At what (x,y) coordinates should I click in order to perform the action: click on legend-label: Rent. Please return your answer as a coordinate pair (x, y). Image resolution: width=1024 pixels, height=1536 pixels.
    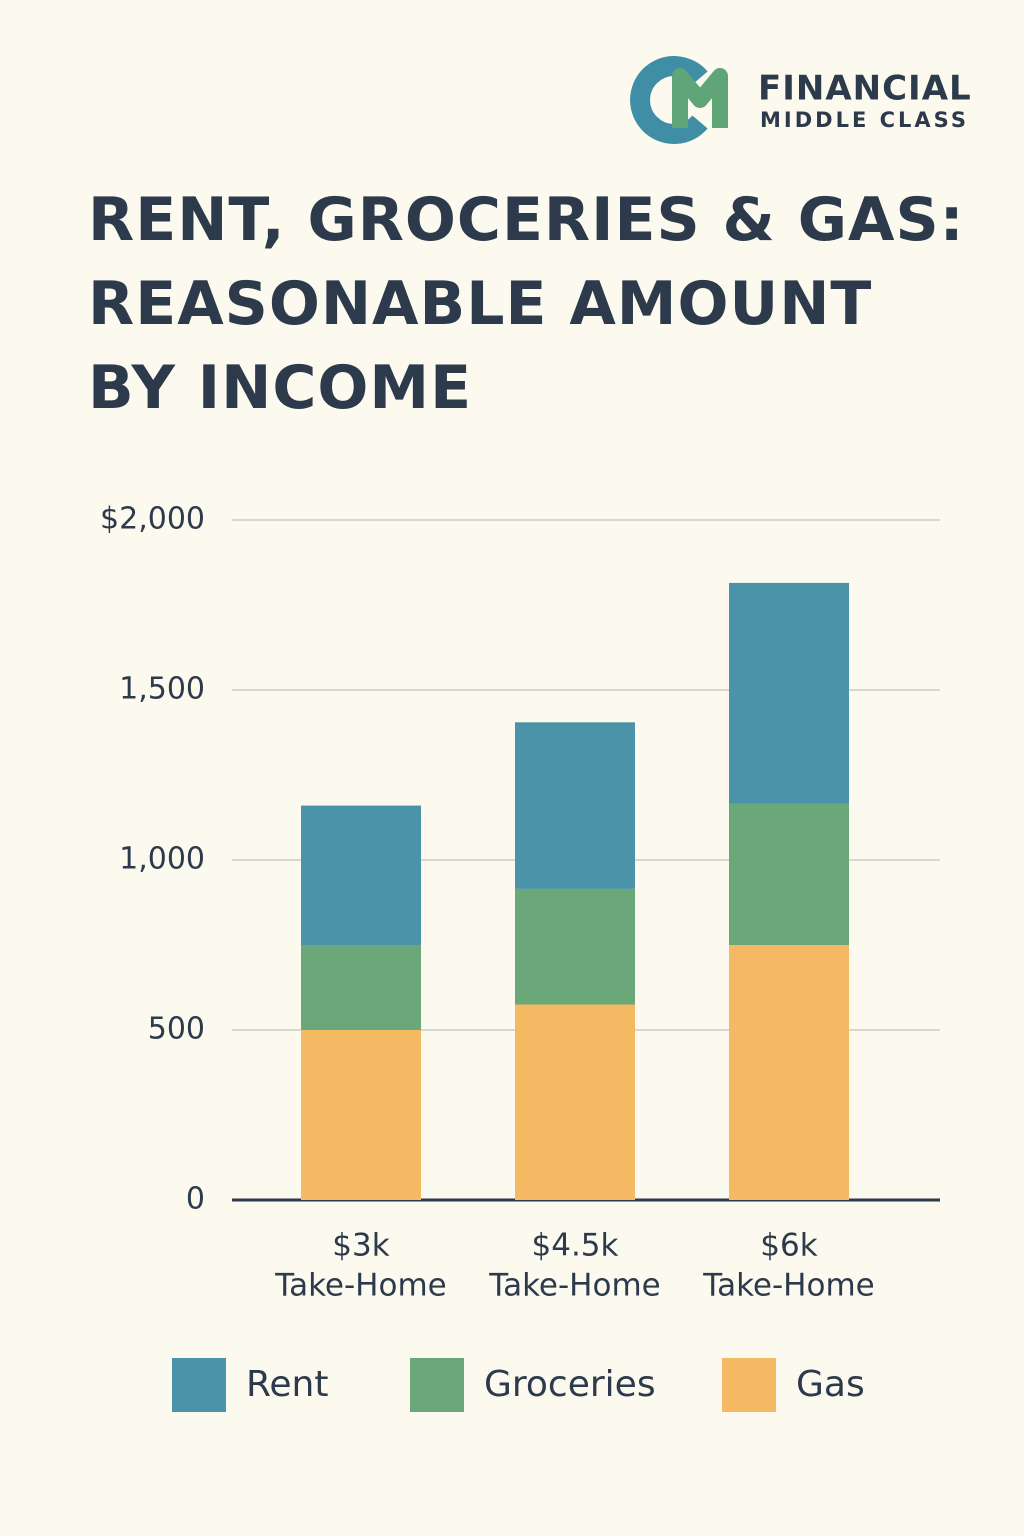
    Looking at the image, I should click on (287, 1384).